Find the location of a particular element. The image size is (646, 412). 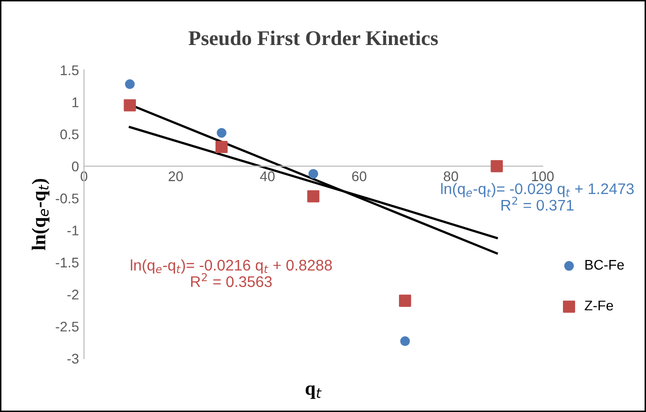

x-tick-label: 100 is located at coordinates (543, 176).